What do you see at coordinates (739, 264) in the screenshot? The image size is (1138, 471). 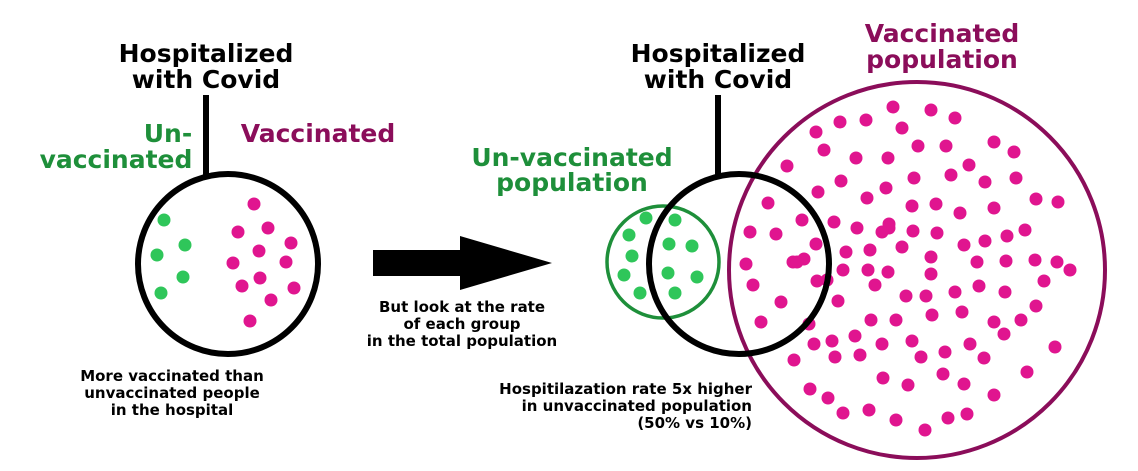 I see `right-hospitalized-circle` at bounding box center [739, 264].